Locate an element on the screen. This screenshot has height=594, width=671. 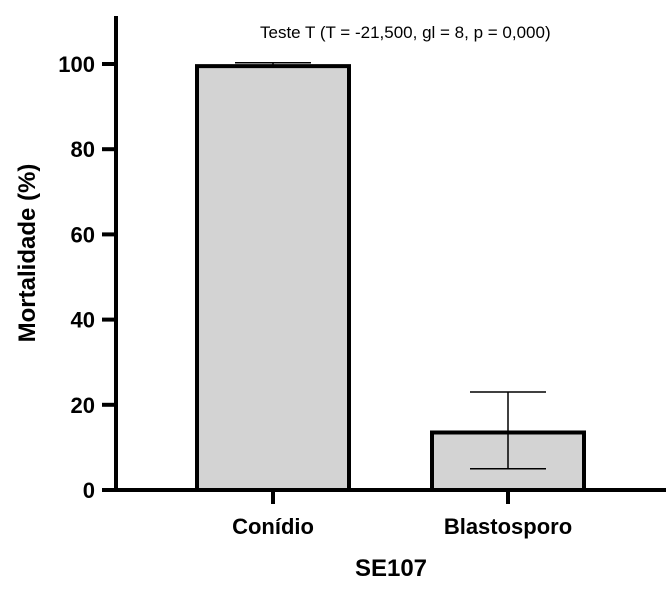
x-tick-label: Conídio is located at coordinates (273, 526).